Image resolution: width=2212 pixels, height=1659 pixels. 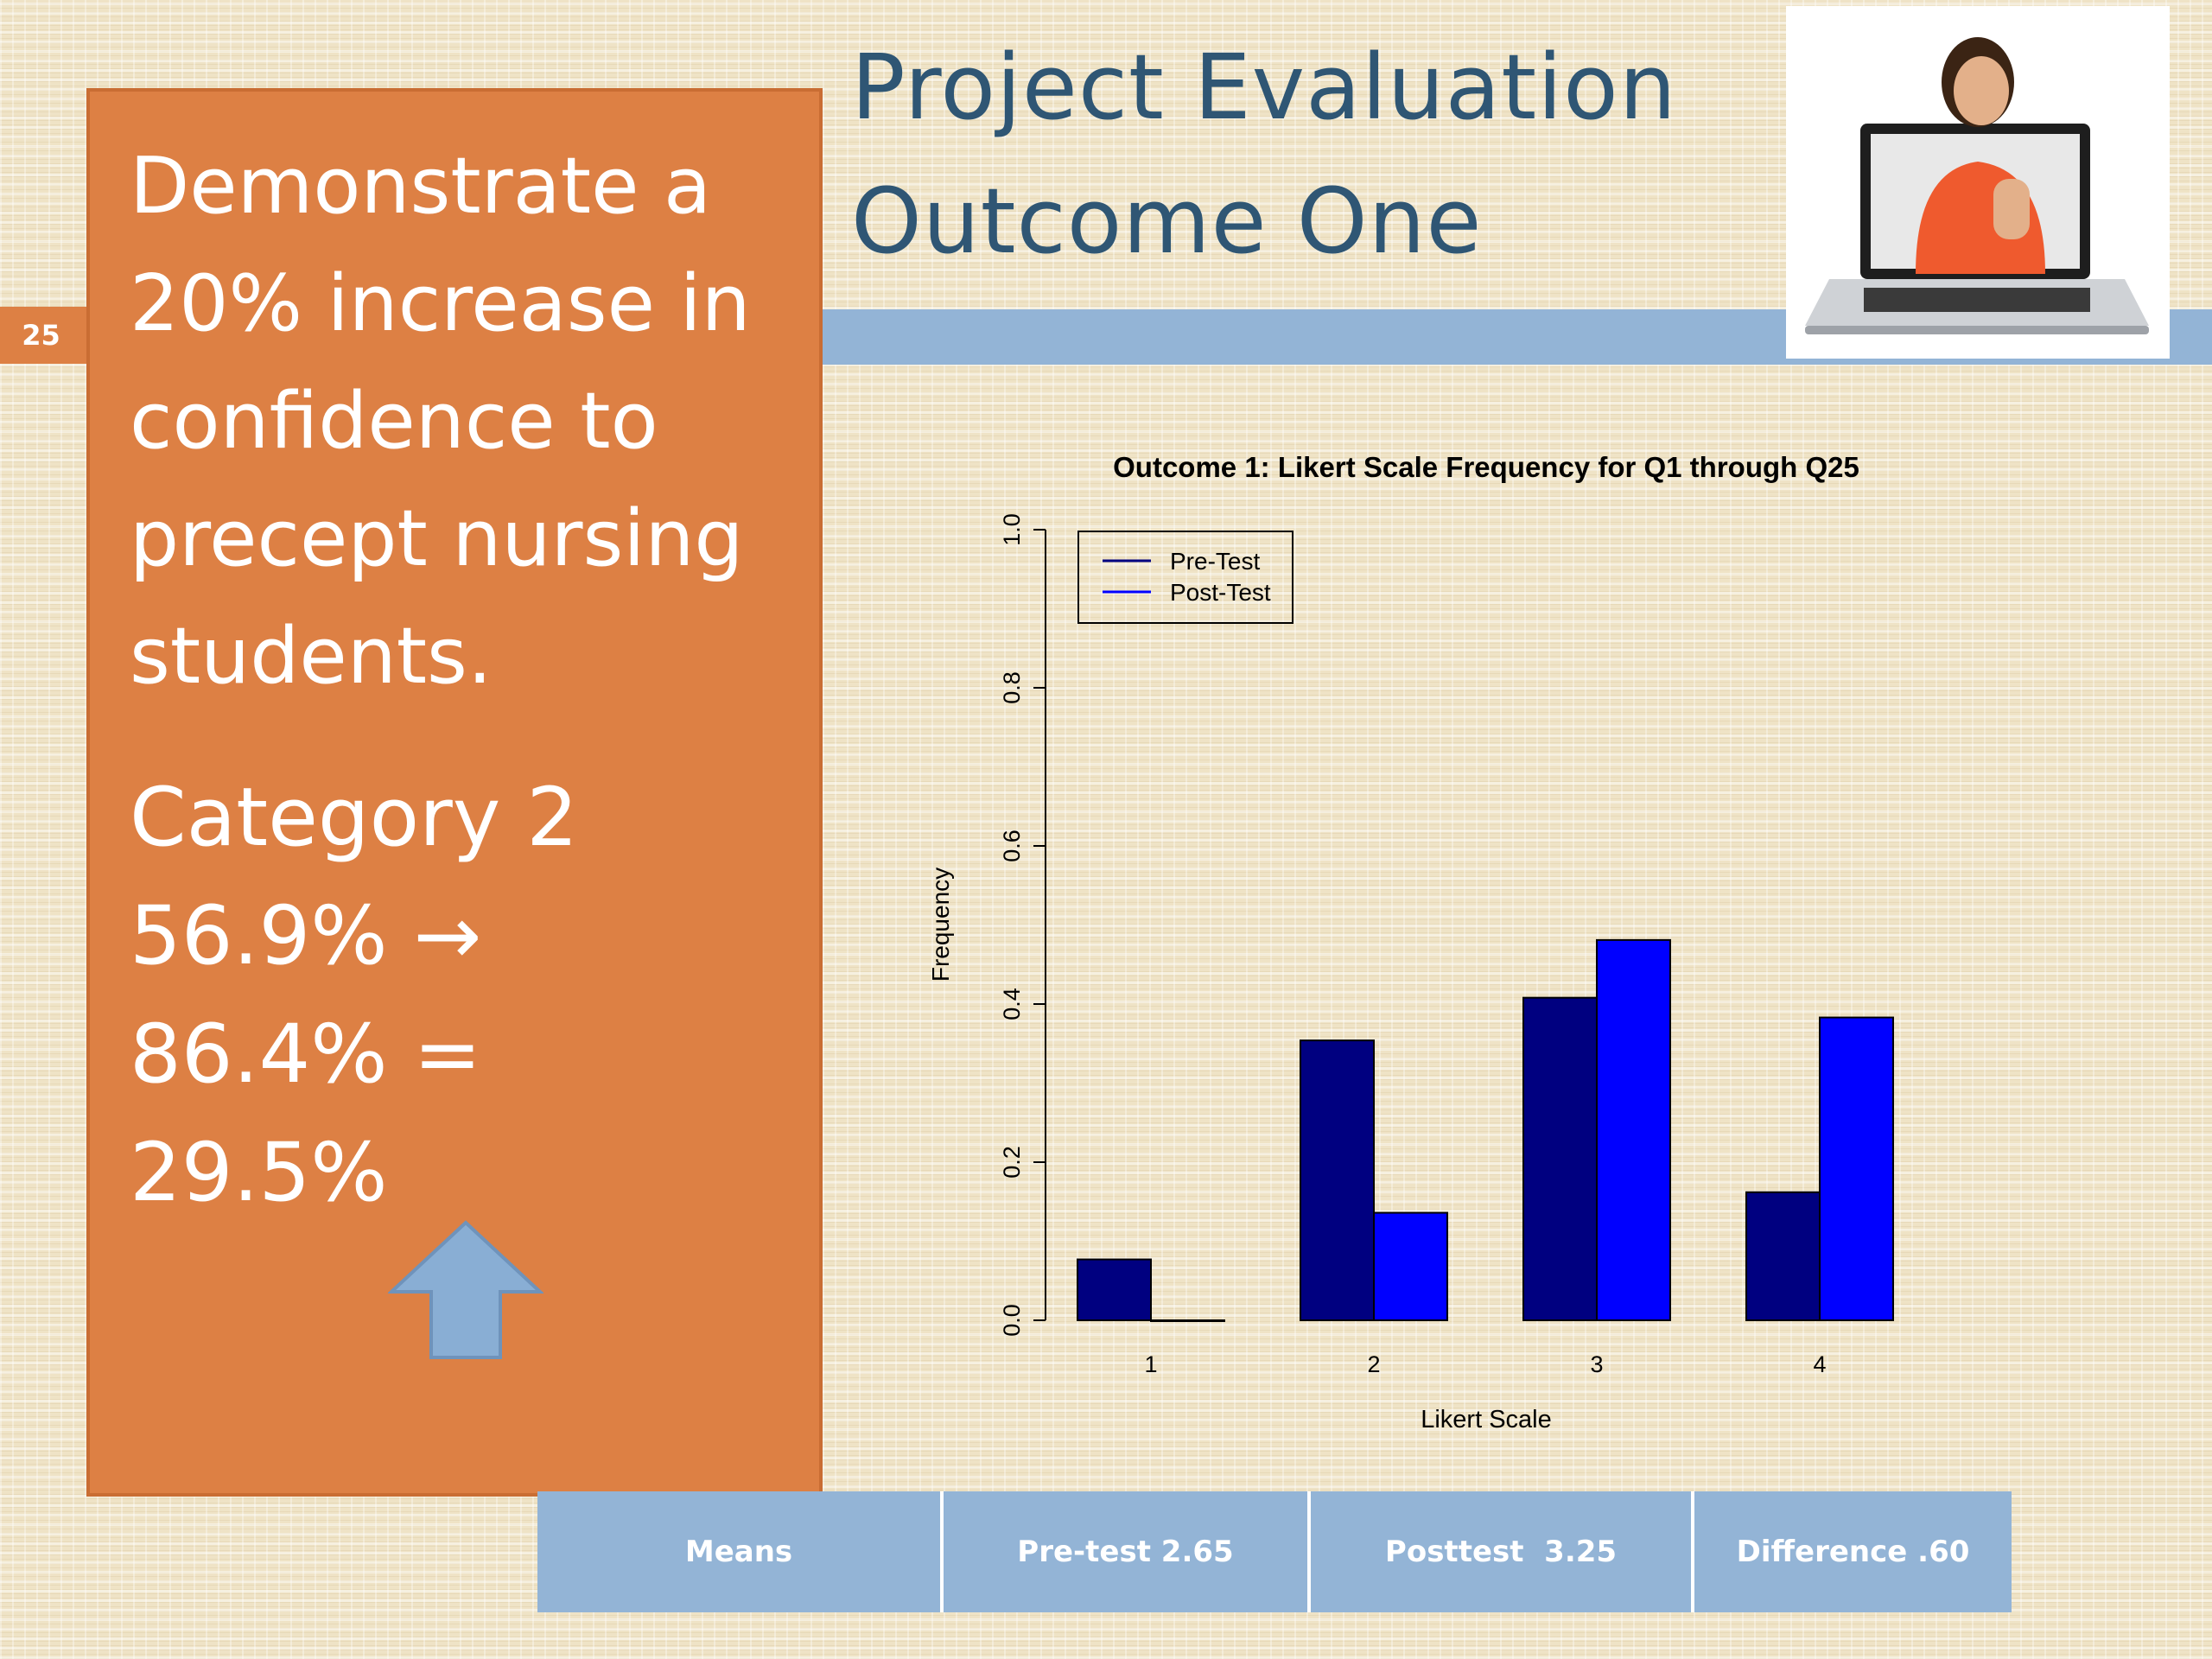 I want to click on x-tick-label: 3, so click(x=1596, y=1364).